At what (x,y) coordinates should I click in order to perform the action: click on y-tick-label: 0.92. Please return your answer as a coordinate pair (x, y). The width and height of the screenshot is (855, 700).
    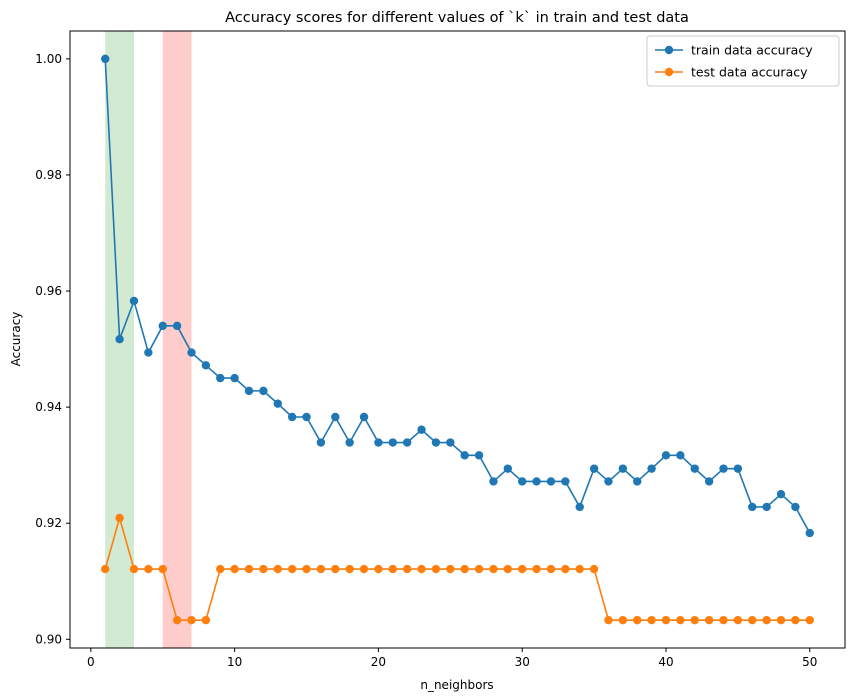
    Looking at the image, I should click on (48, 523).